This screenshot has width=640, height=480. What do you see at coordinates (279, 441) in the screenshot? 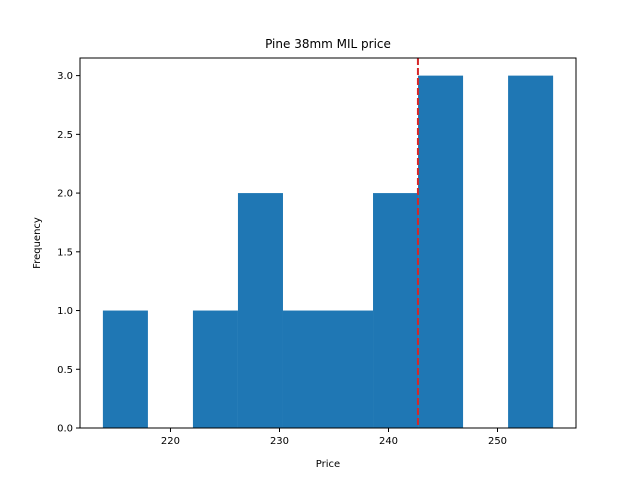
I see `x-tick-label: 230` at bounding box center [279, 441].